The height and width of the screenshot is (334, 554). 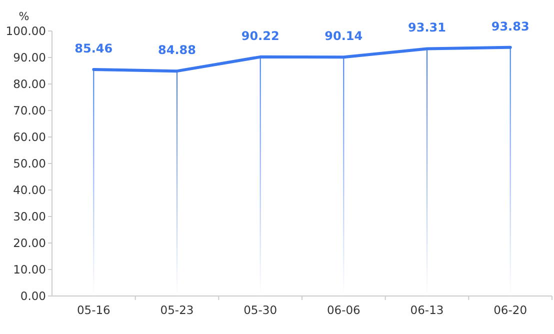 I want to click on x-tick-label: 06-13, so click(x=427, y=310).